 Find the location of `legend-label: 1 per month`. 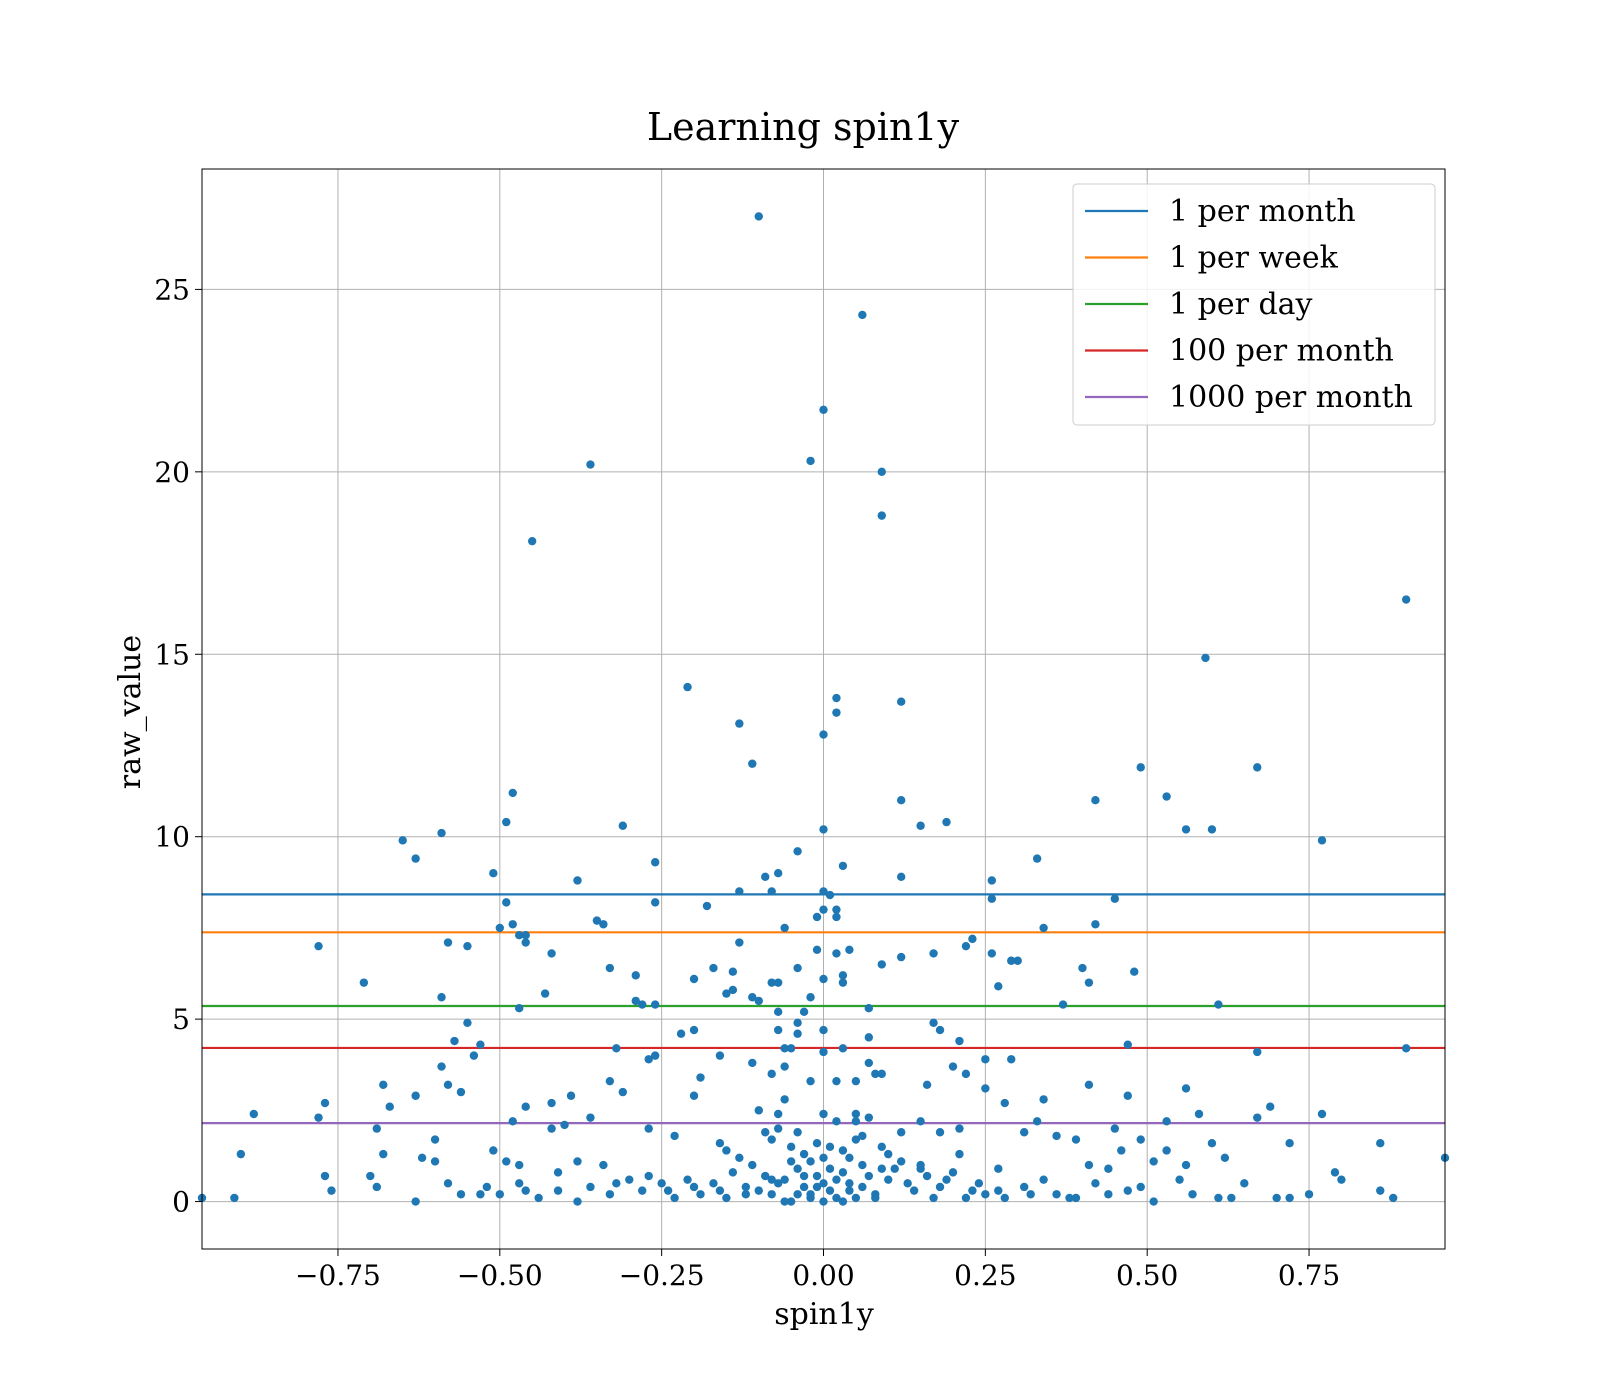

legend-label: 1 per month is located at coordinates (1262, 211).